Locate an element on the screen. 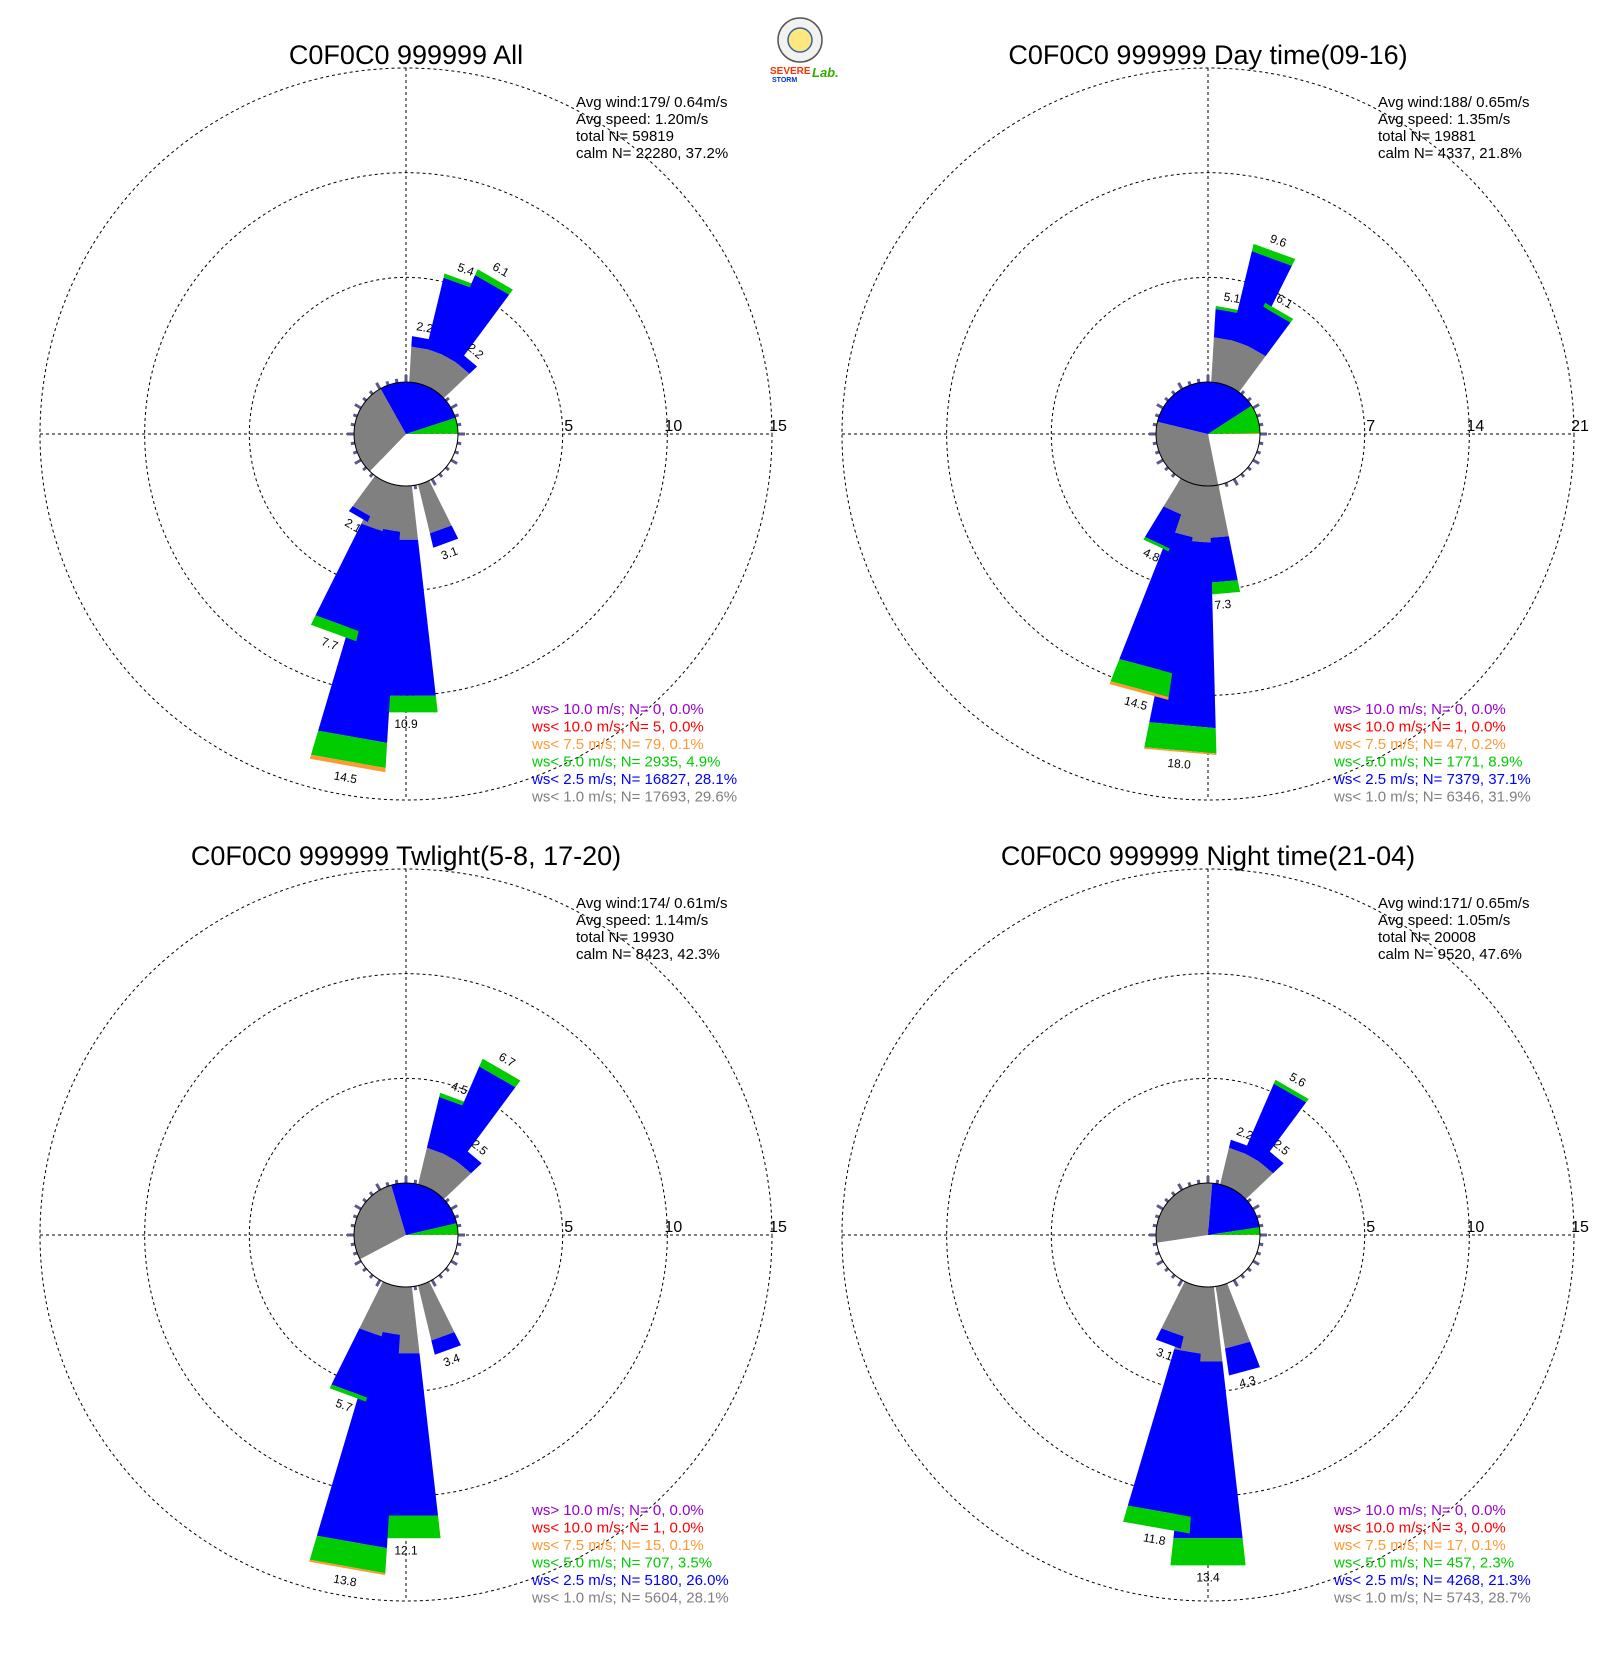  ring-label: 5 is located at coordinates (568, 426).